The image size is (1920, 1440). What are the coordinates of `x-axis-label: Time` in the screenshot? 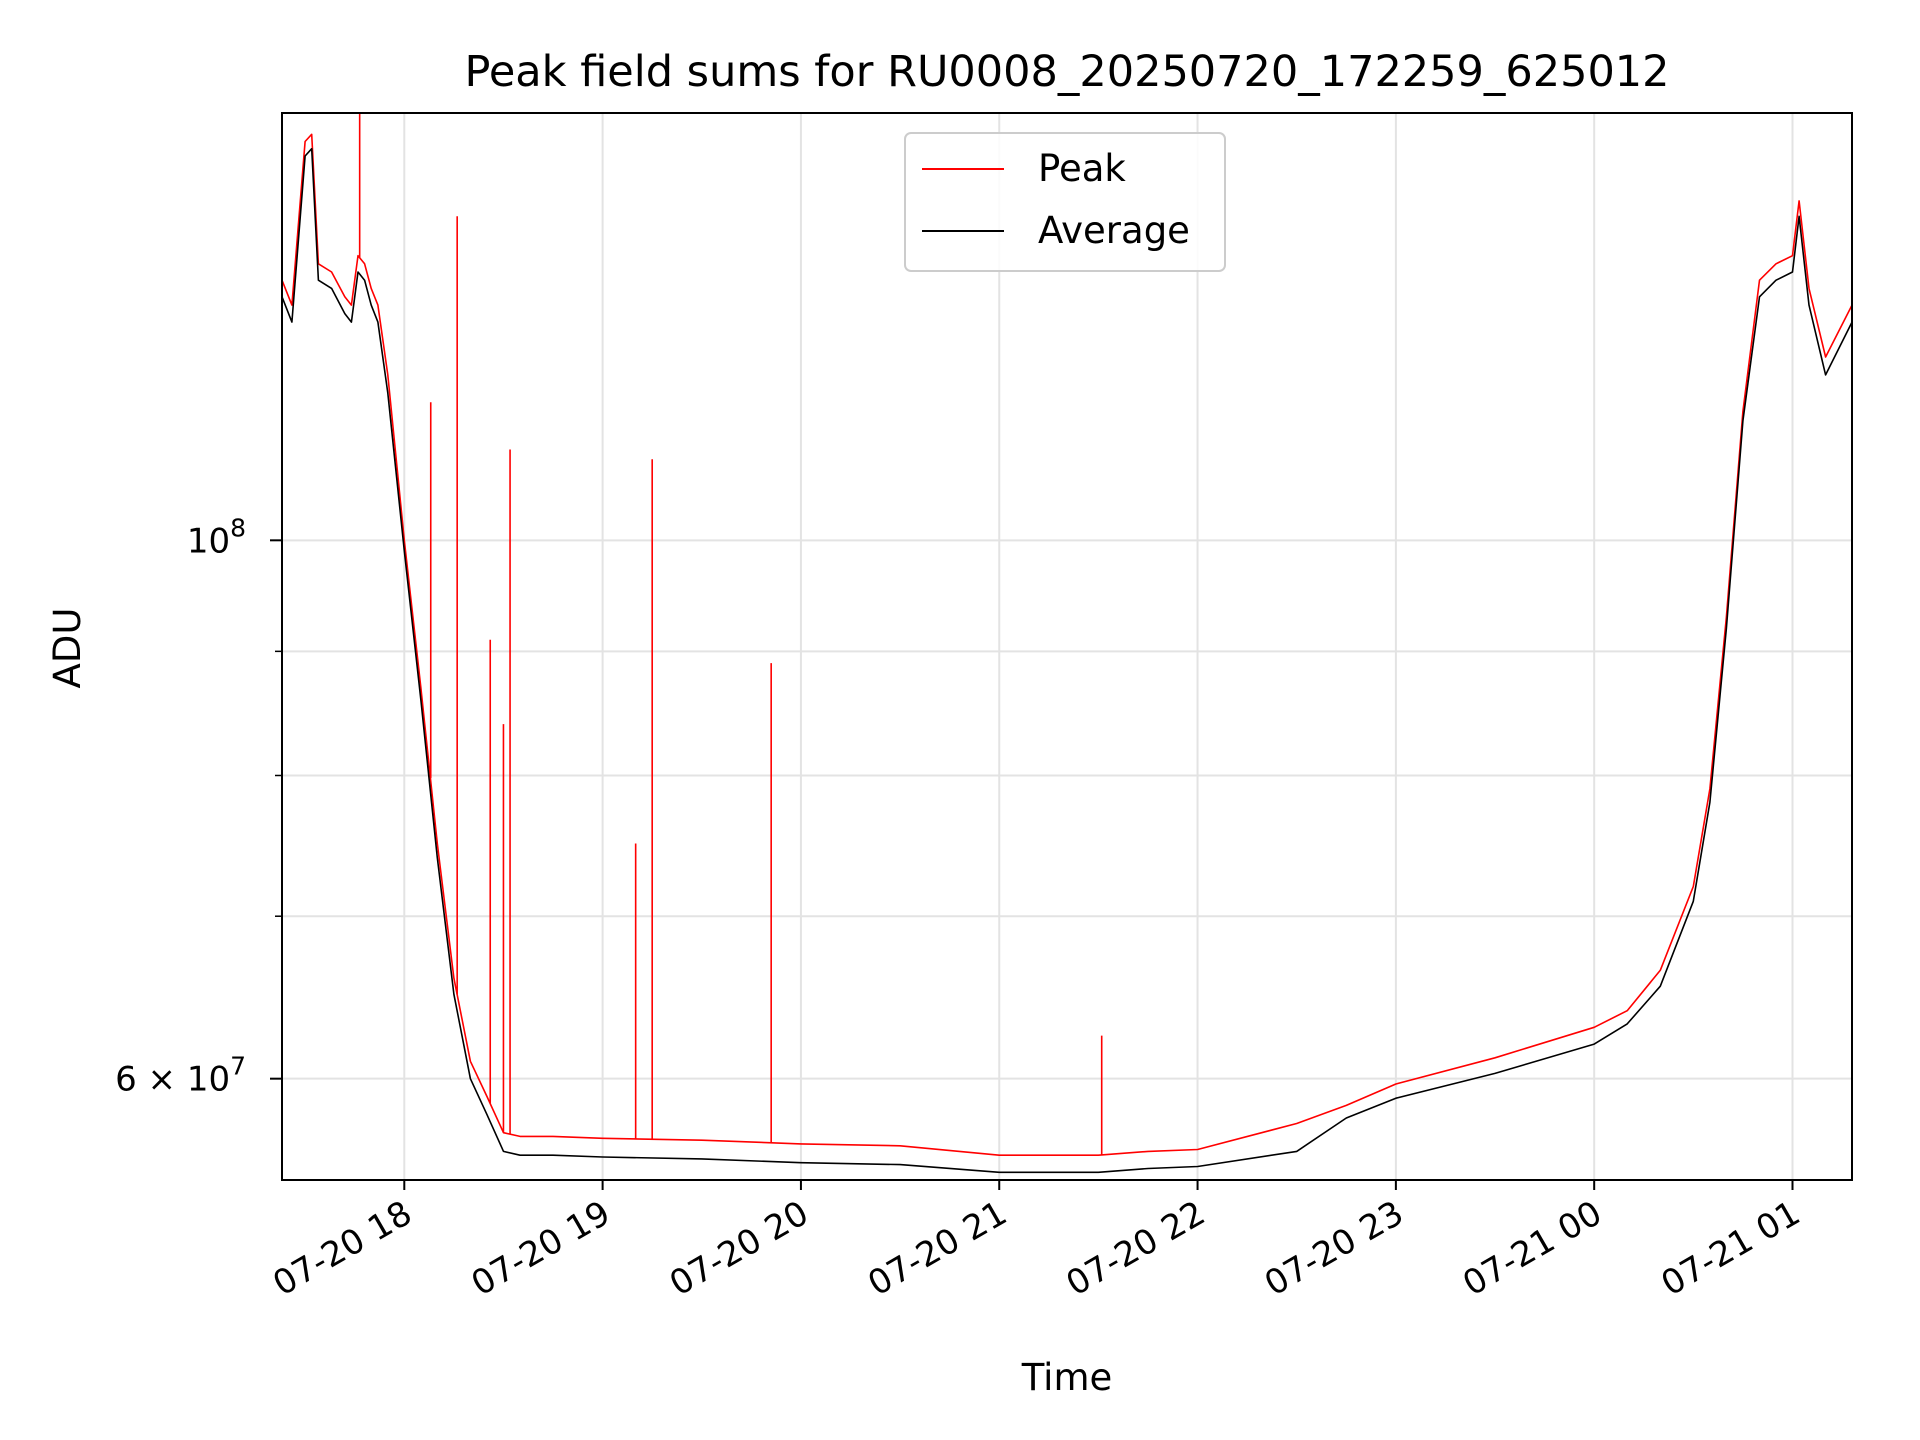 It's located at (1067, 1377).